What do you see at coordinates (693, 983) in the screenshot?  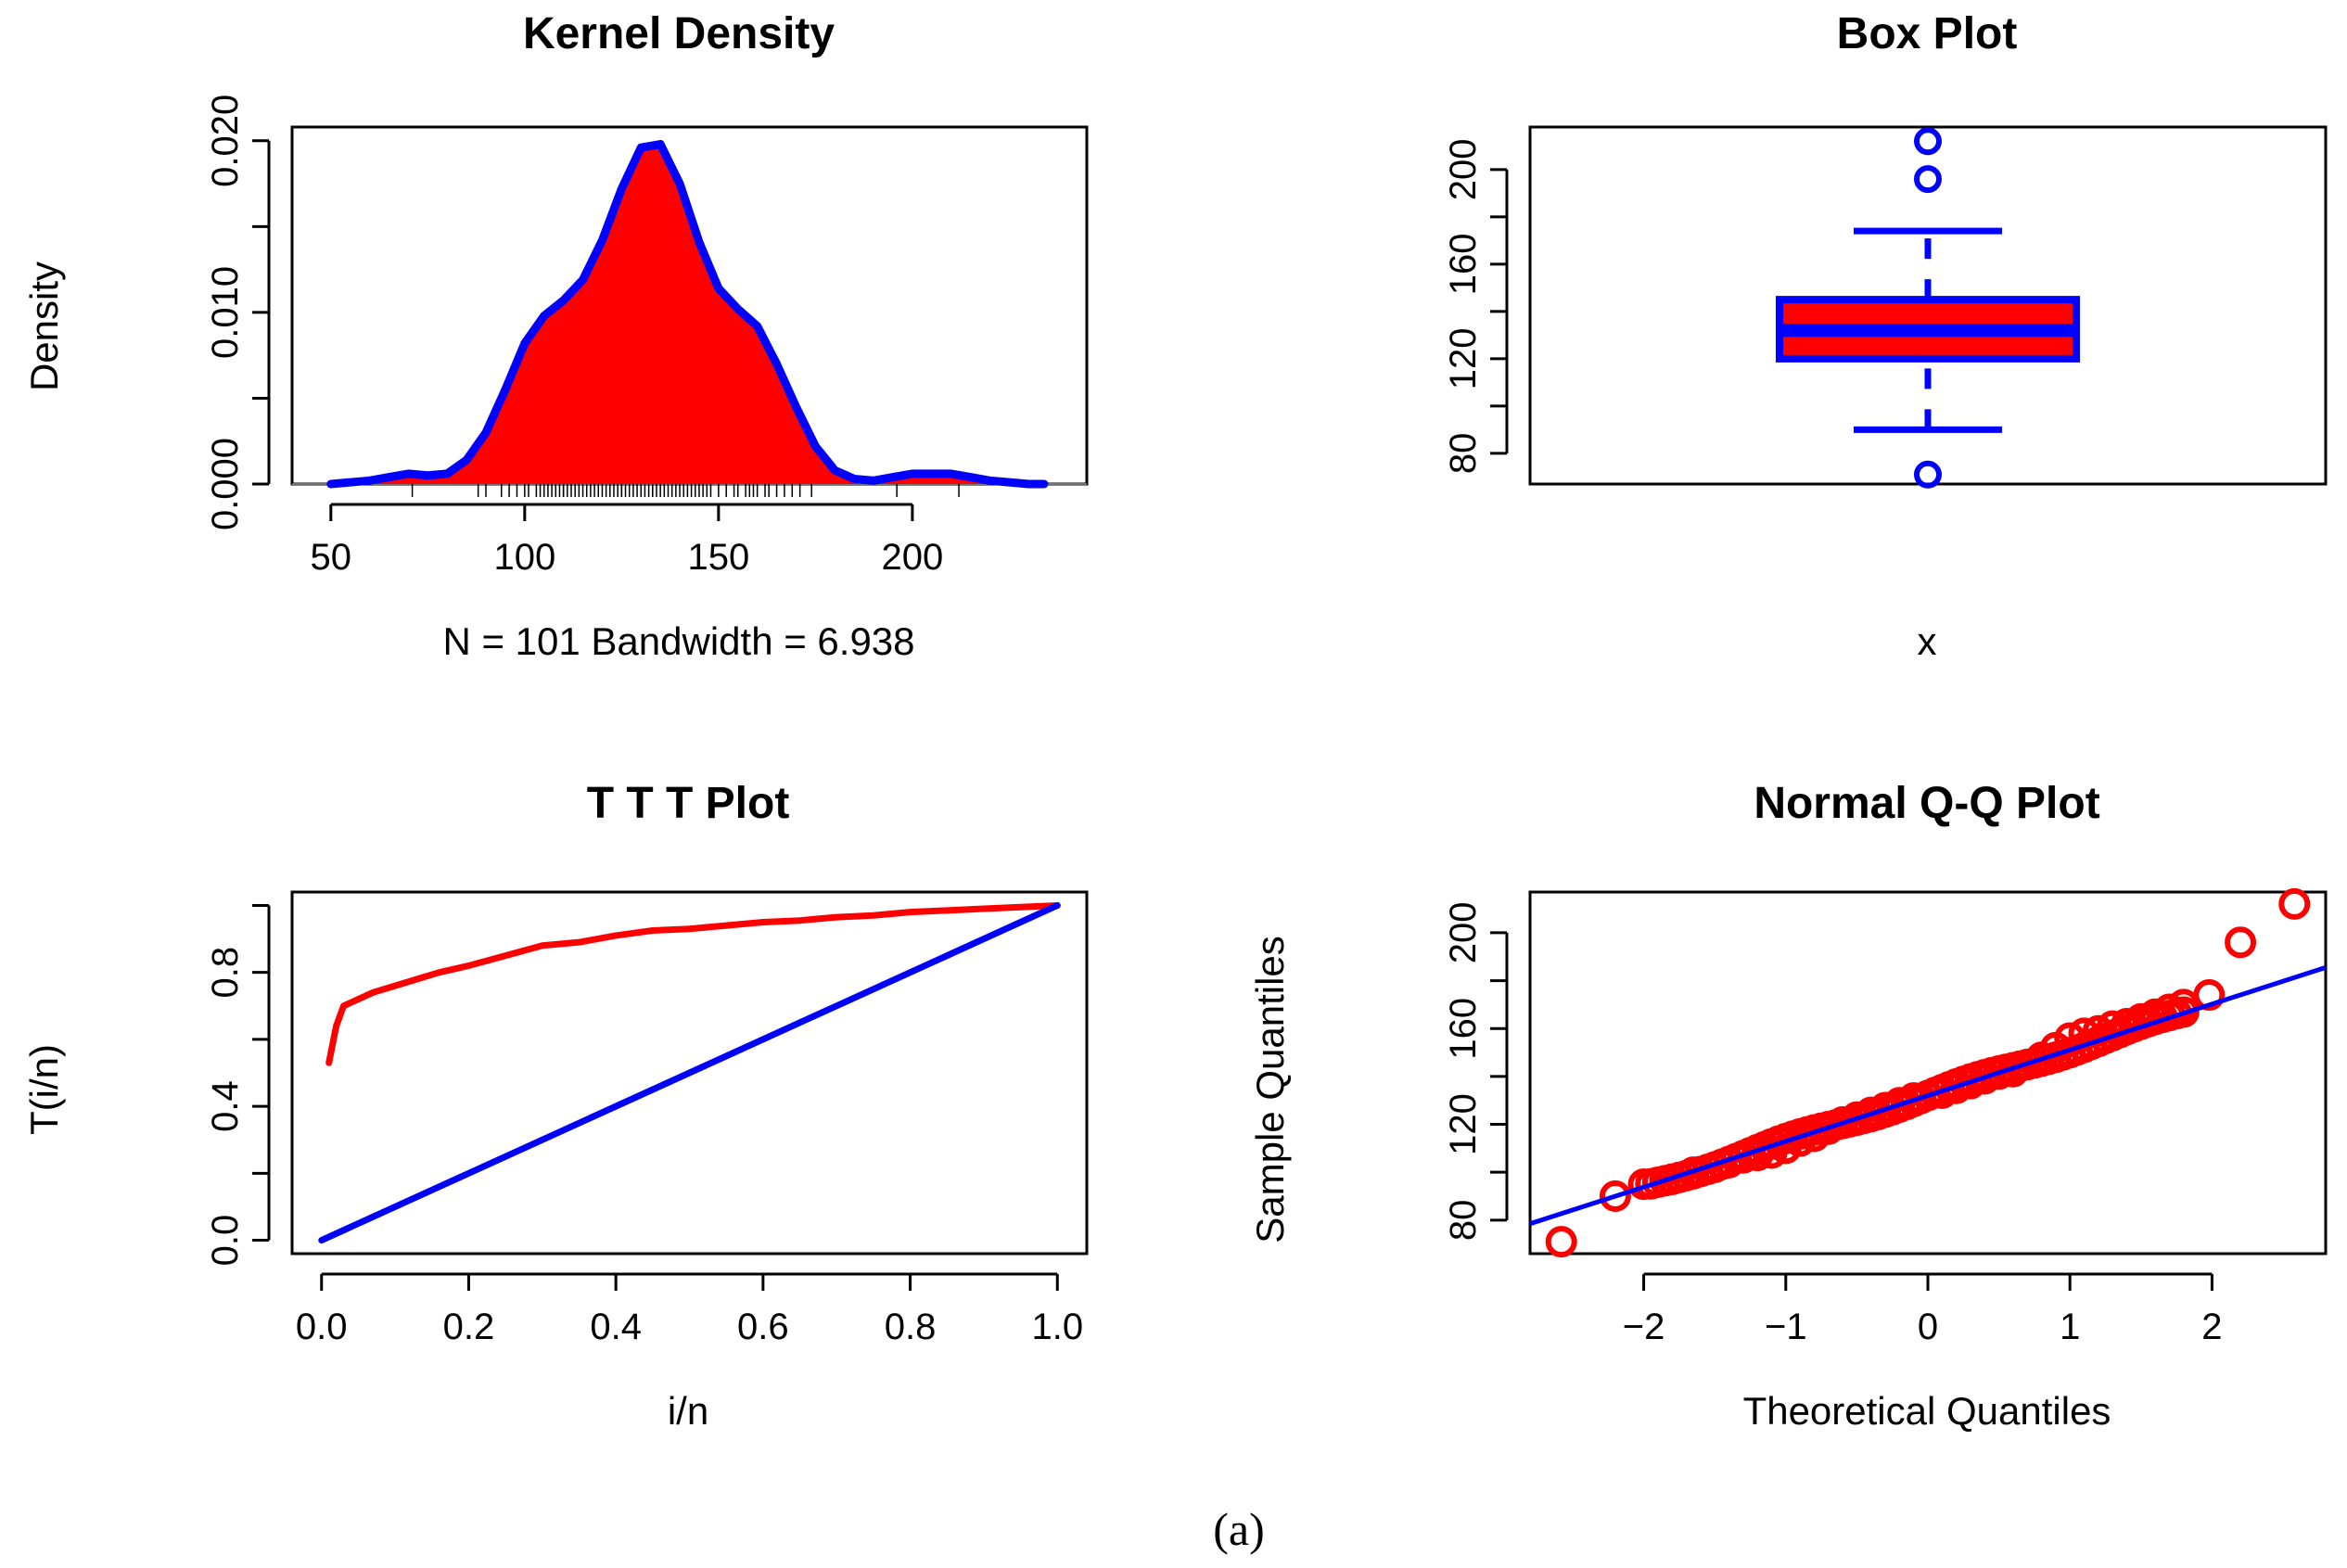 I see `ttt-plot-empirical-curve` at bounding box center [693, 983].